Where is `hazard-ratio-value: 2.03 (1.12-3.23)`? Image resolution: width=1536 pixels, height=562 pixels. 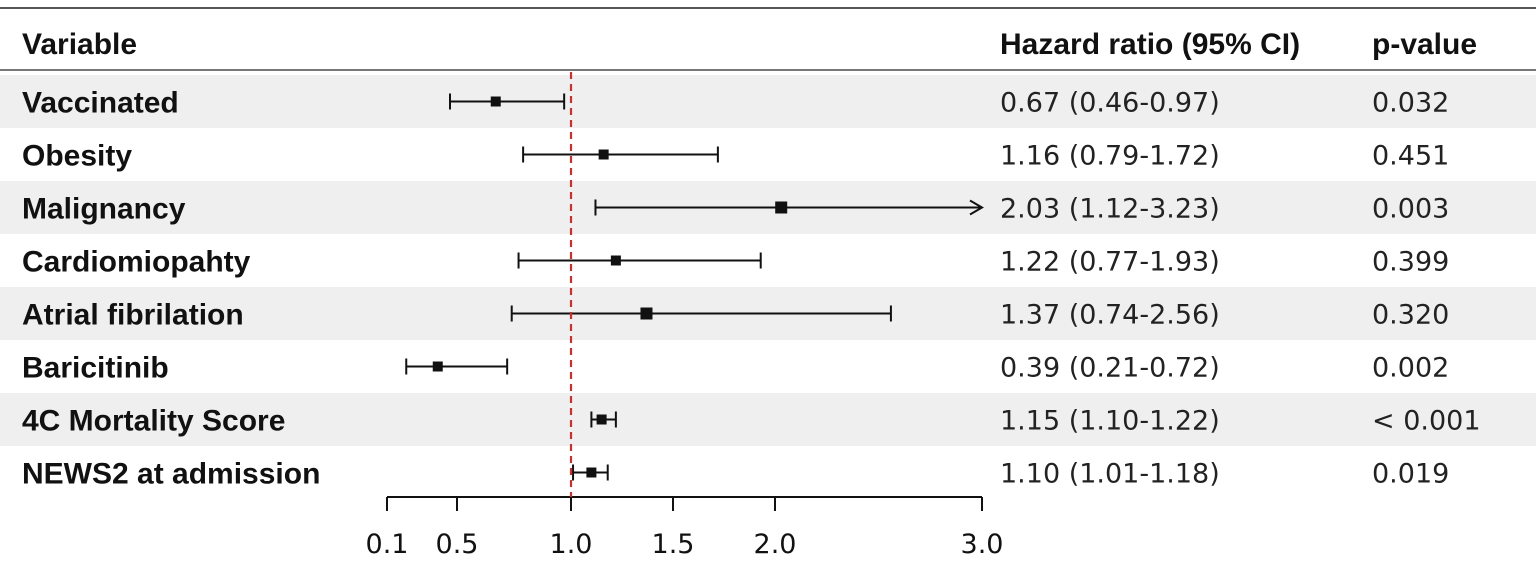
hazard-ratio-value: 2.03 (1.12-3.23) is located at coordinates (1110, 209).